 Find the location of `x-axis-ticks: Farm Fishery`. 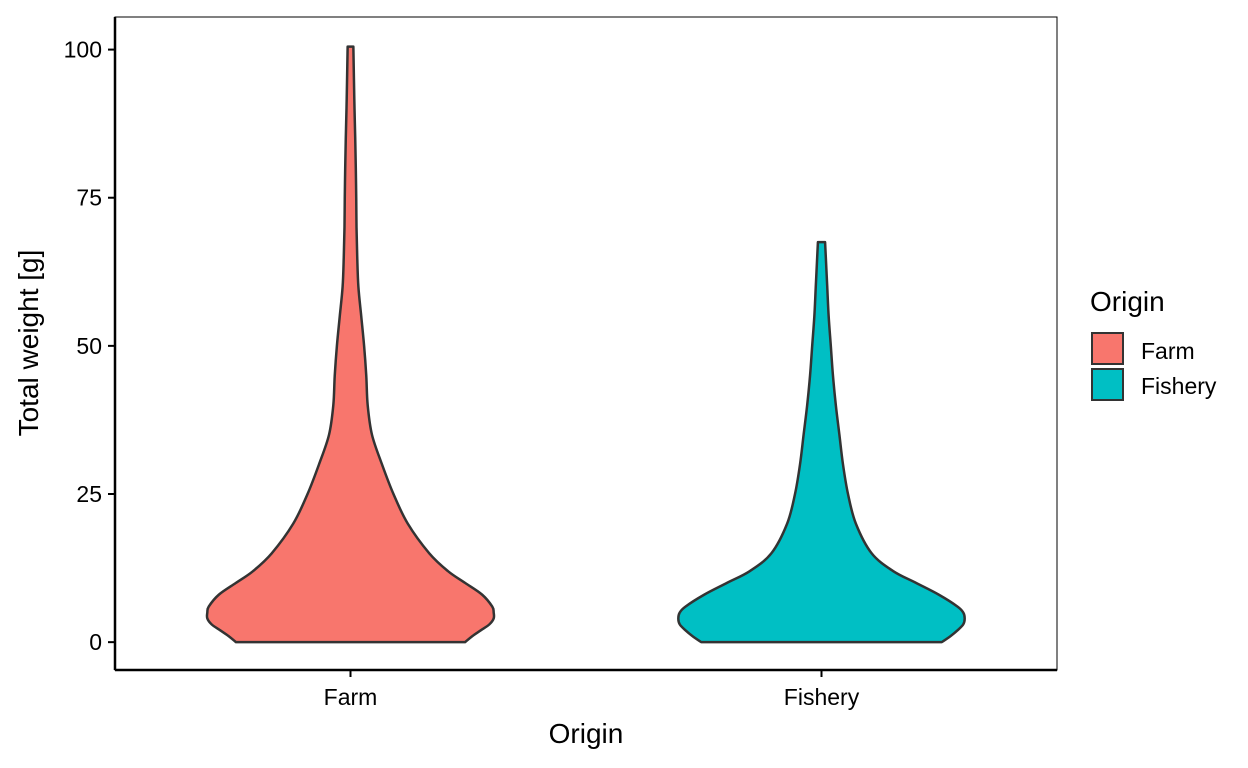

x-axis-ticks: Farm Fishery is located at coordinates (592, 690).